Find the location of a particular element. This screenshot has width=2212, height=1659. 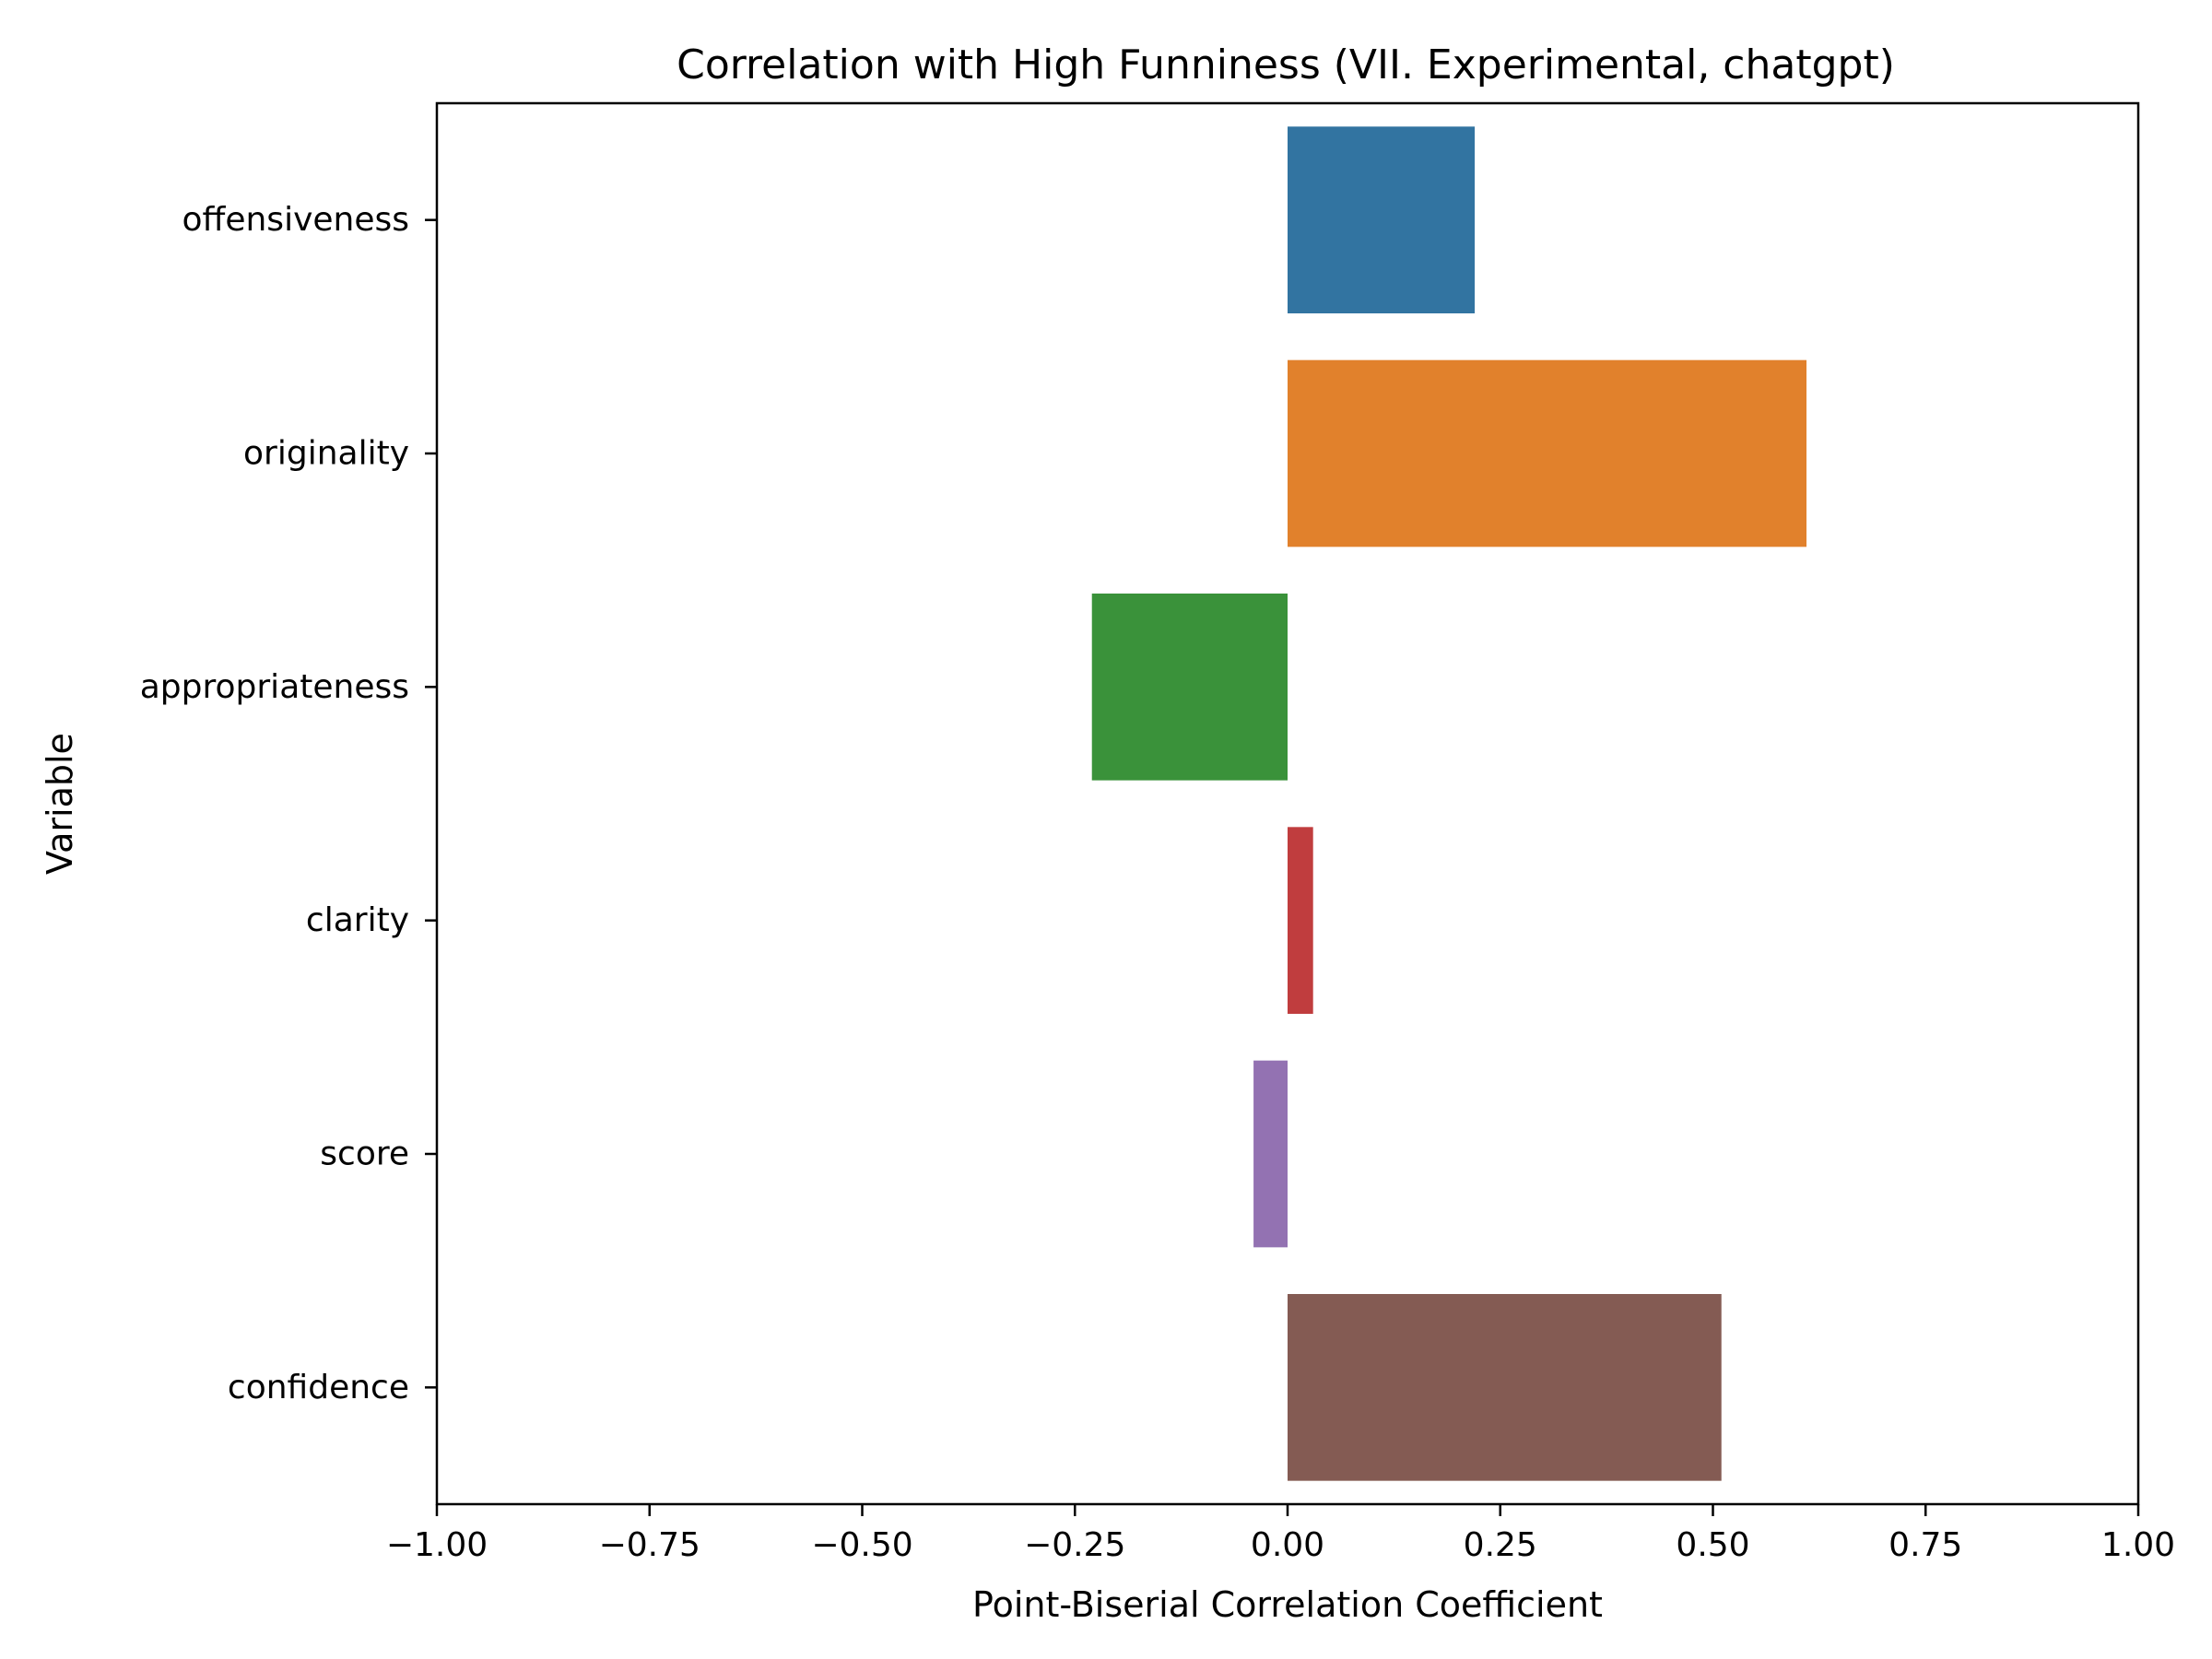

y-tick-label-confidence: confidence is located at coordinates (318, 1387).